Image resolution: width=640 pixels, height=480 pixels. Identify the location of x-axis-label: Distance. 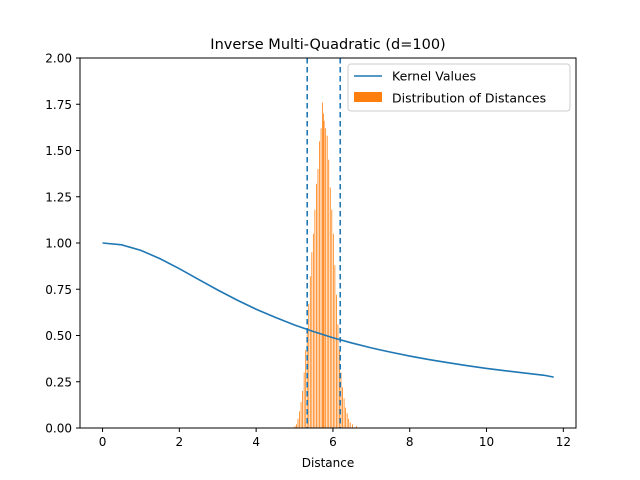
(328, 463).